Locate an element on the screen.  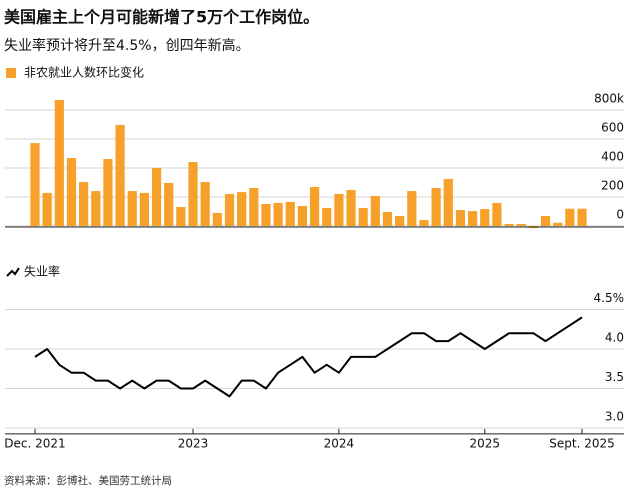
x-tick-label: 2023 is located at coordinates (193, 443).